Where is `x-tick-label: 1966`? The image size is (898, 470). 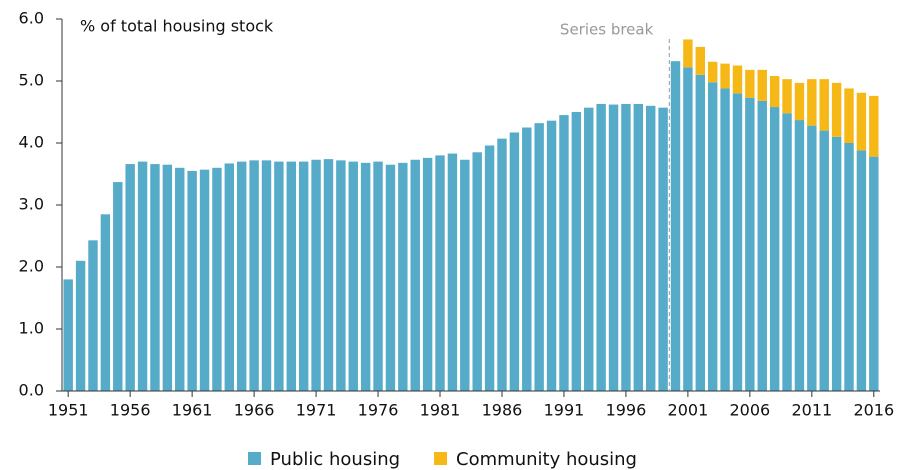
x-tick-label: 1966 is located at coordinates (254, 410).